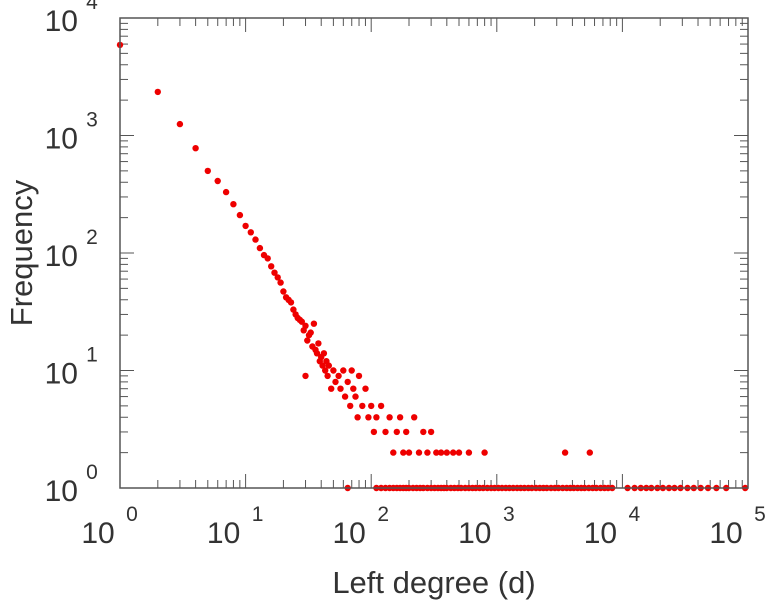  I want to click on x-tick-exponent: 1, so click(258, 514).